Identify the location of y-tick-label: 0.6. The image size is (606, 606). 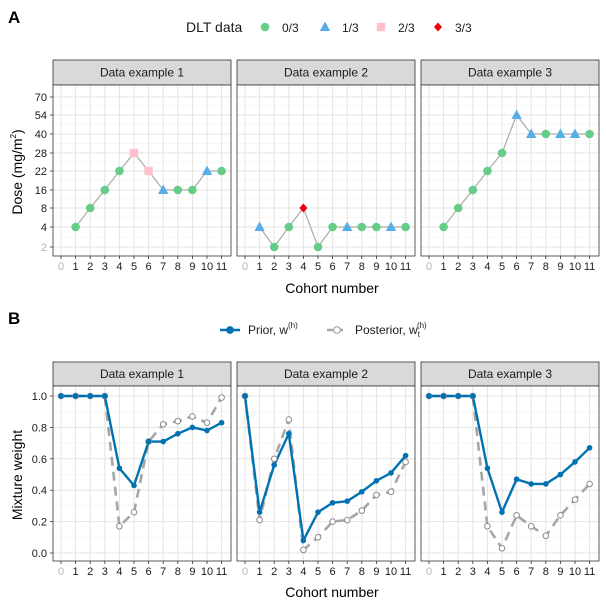
(39, 460).